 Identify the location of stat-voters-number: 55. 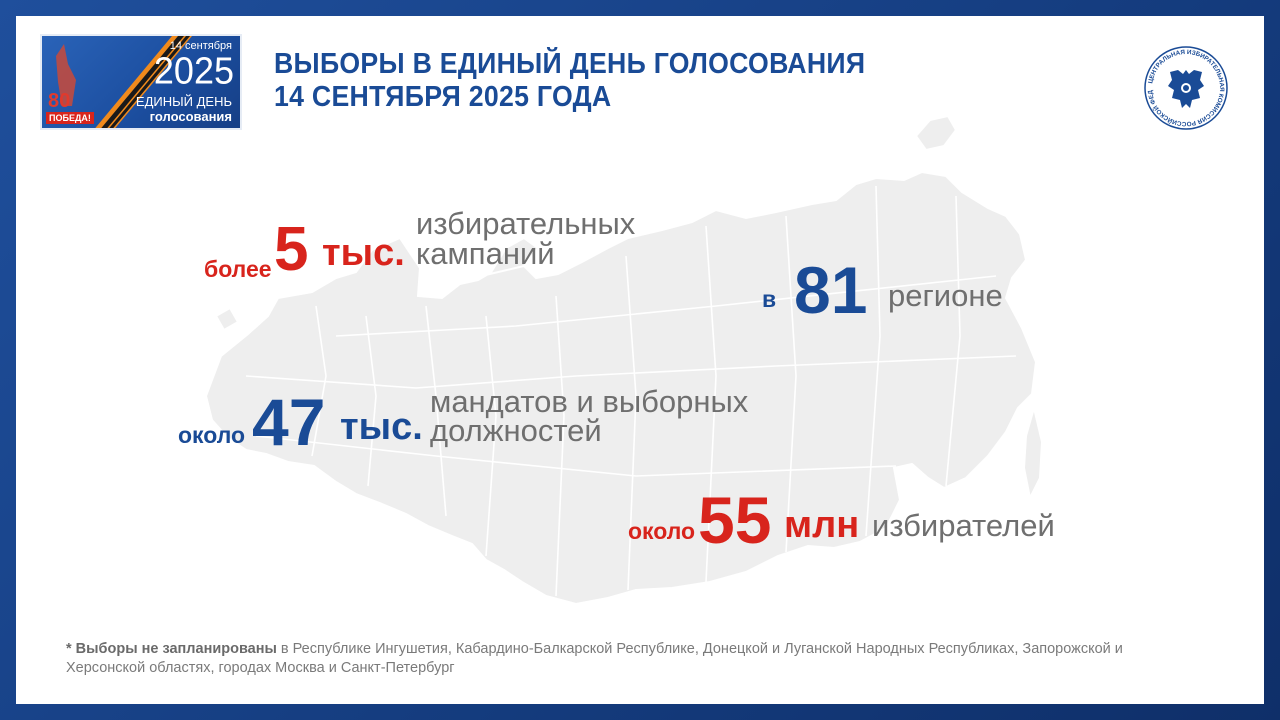
(735, 520).